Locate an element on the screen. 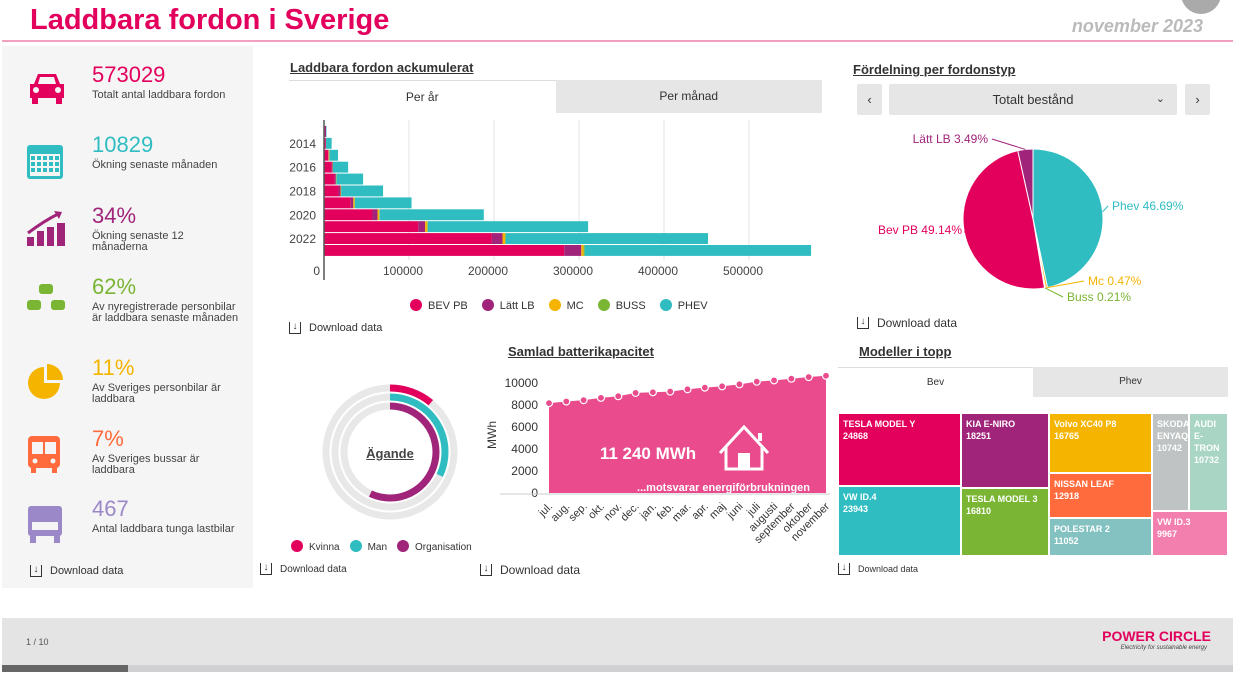  download-label: Download data is located at coordinates (313, 569).